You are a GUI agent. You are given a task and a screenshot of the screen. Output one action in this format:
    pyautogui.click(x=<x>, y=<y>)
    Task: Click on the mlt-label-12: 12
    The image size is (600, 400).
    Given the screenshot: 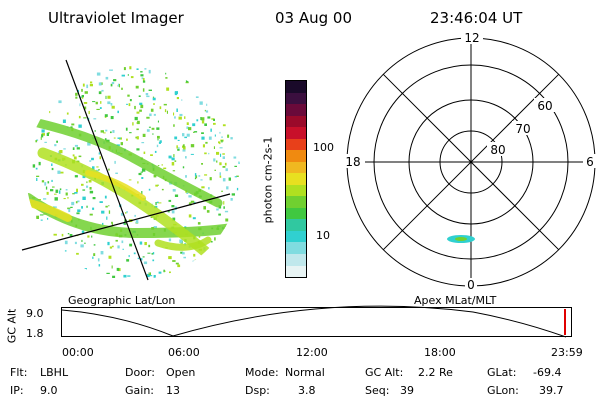 What is the action you would take?
    pyautogui.click(x=471, y=38)
    